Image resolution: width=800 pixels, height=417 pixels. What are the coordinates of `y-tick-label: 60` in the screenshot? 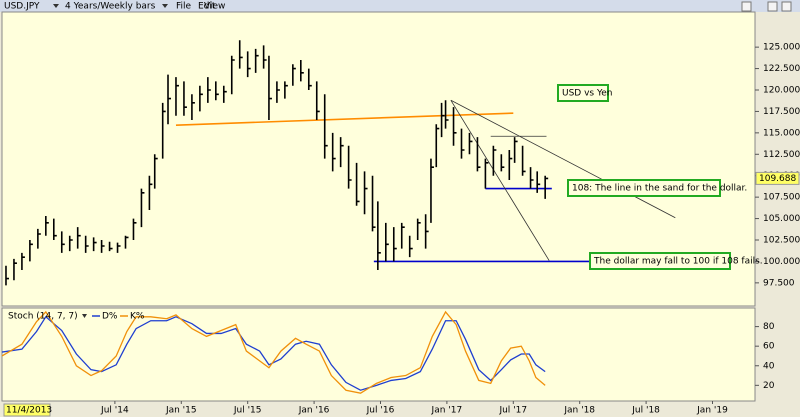 It's located at (769, 347).